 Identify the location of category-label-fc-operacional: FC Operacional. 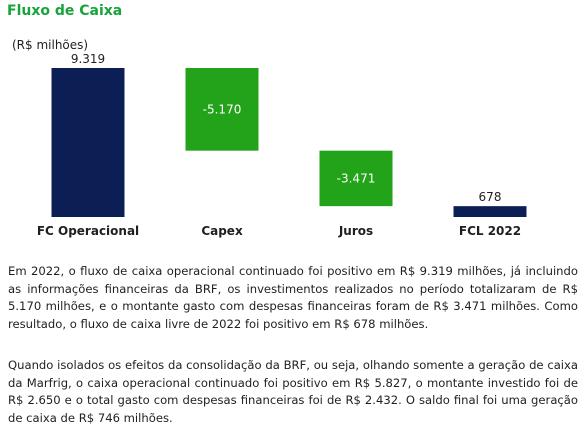
(88, 231).